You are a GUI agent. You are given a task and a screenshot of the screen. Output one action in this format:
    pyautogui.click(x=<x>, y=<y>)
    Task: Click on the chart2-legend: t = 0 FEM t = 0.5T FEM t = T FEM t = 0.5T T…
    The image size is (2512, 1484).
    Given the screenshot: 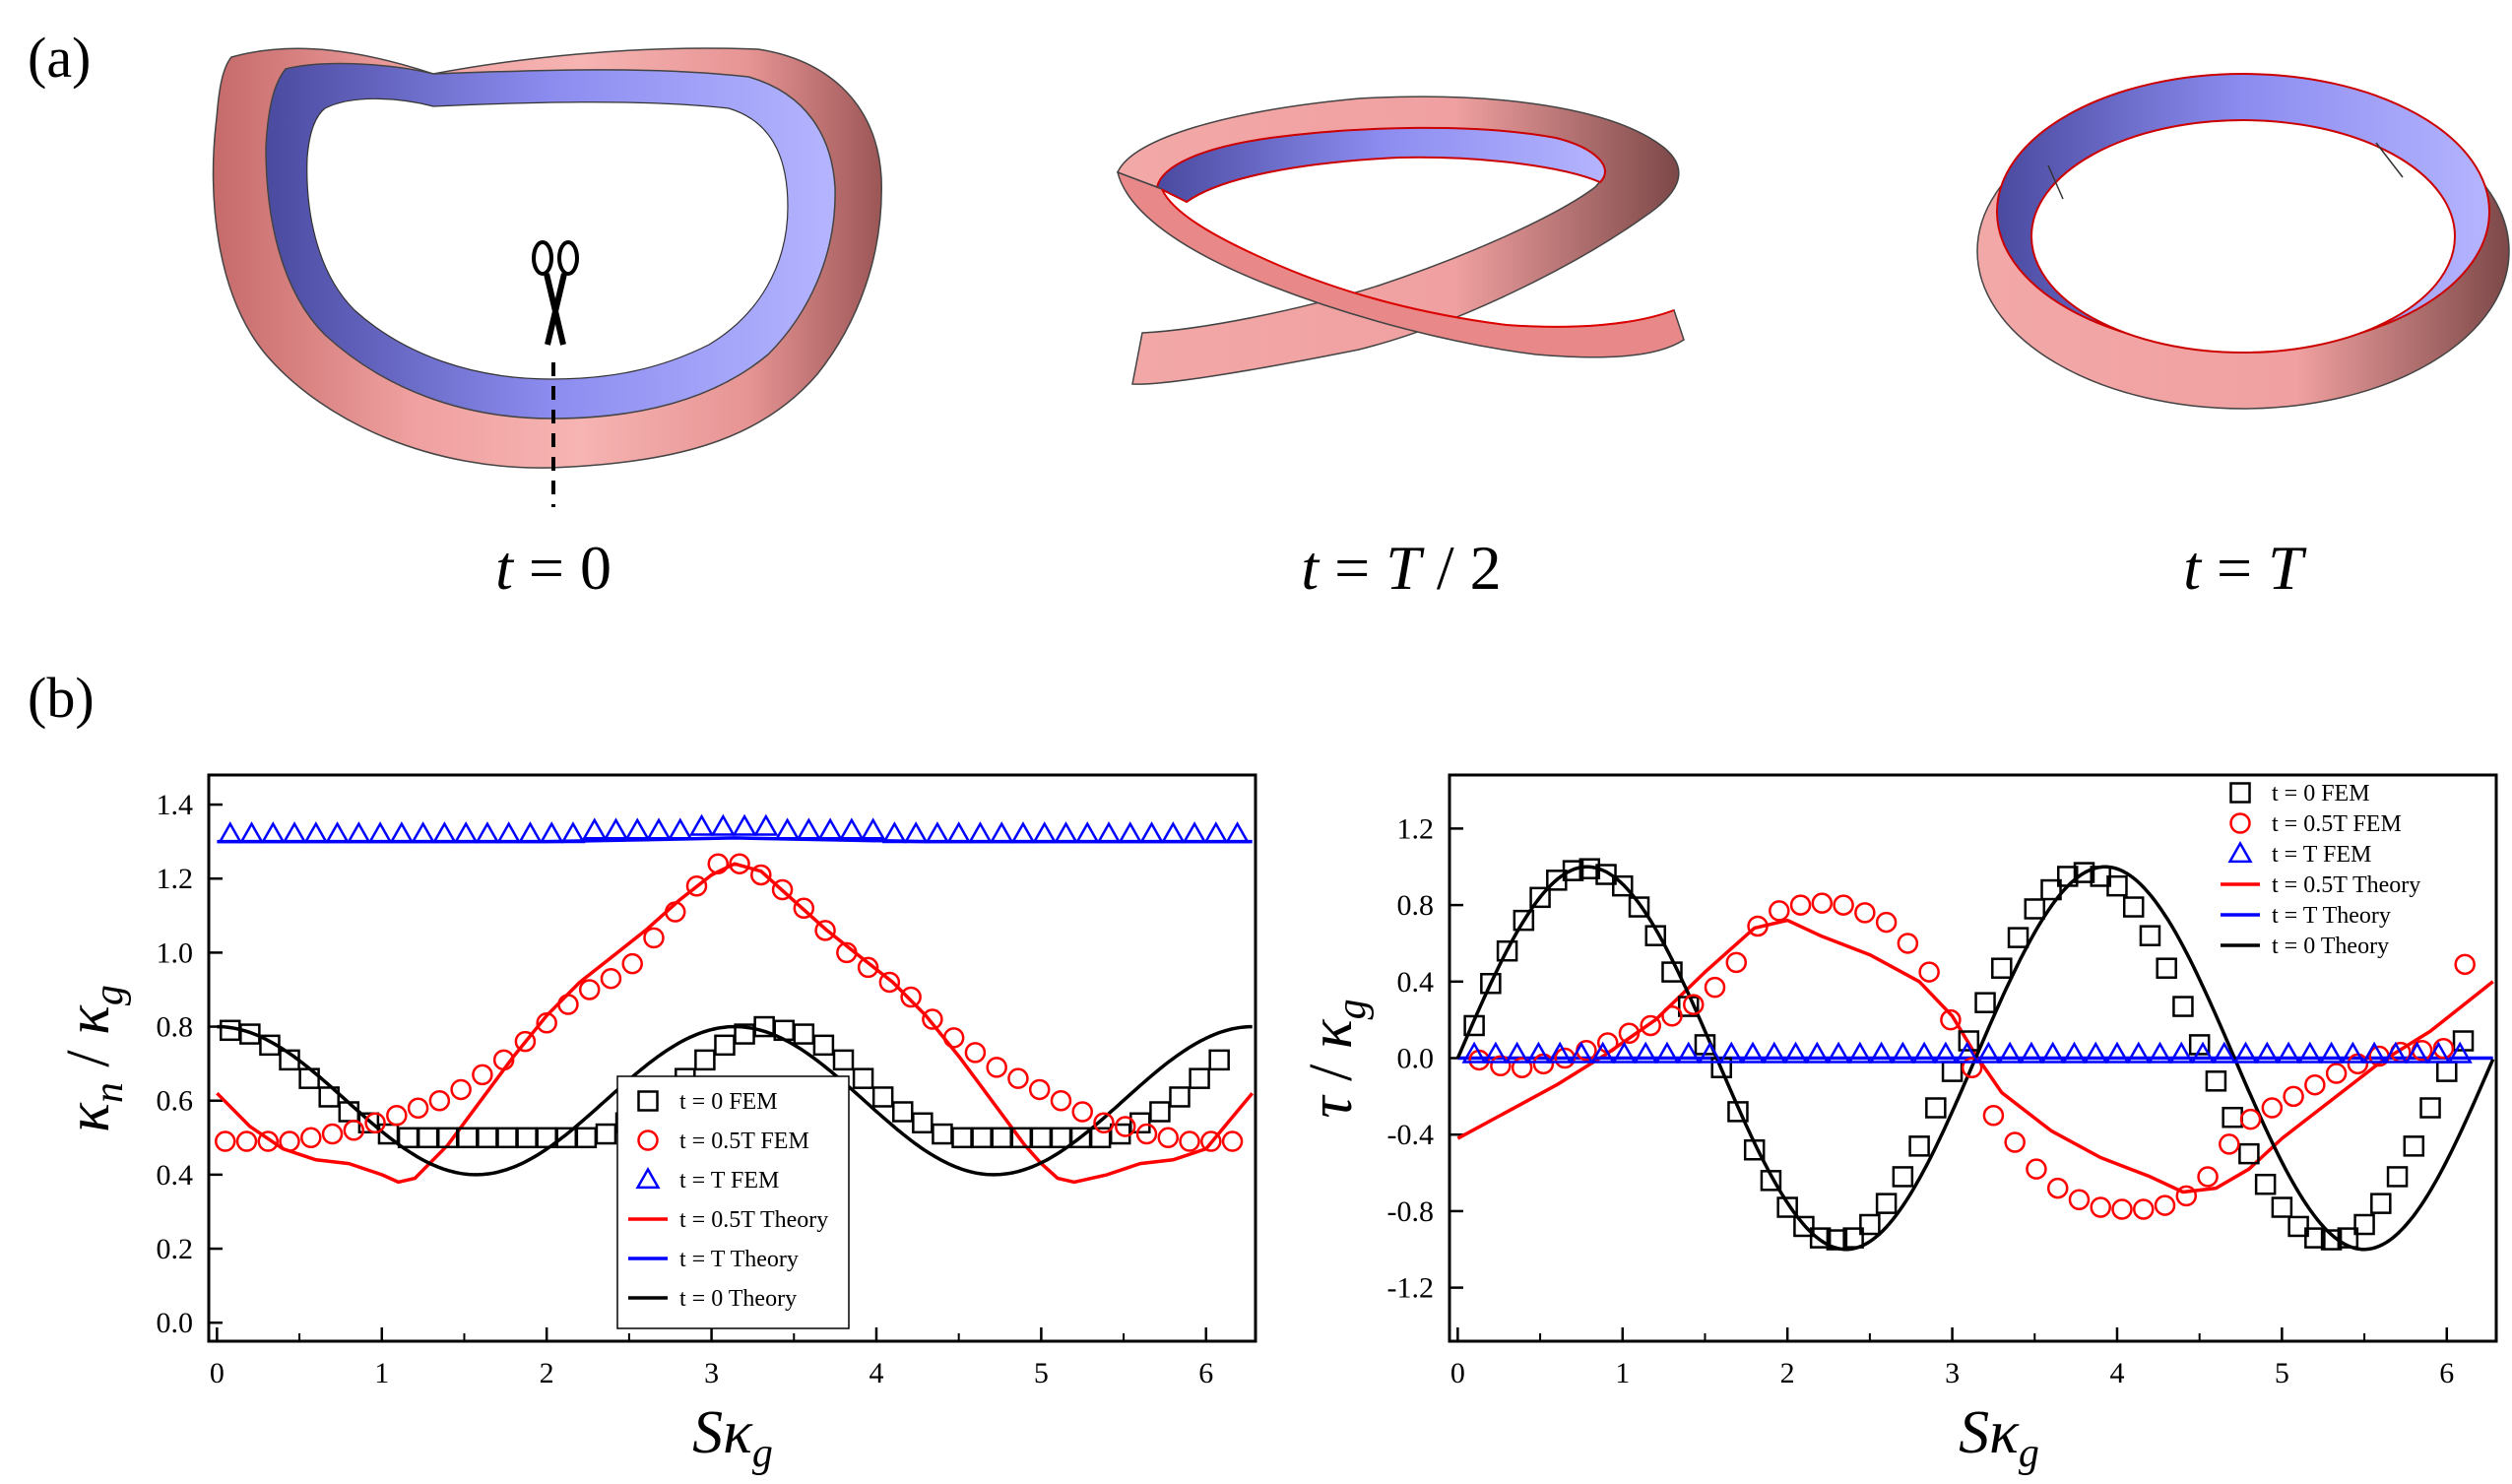 What is the action you would take?
    pyautogui.click(x=2320, y=870)
    